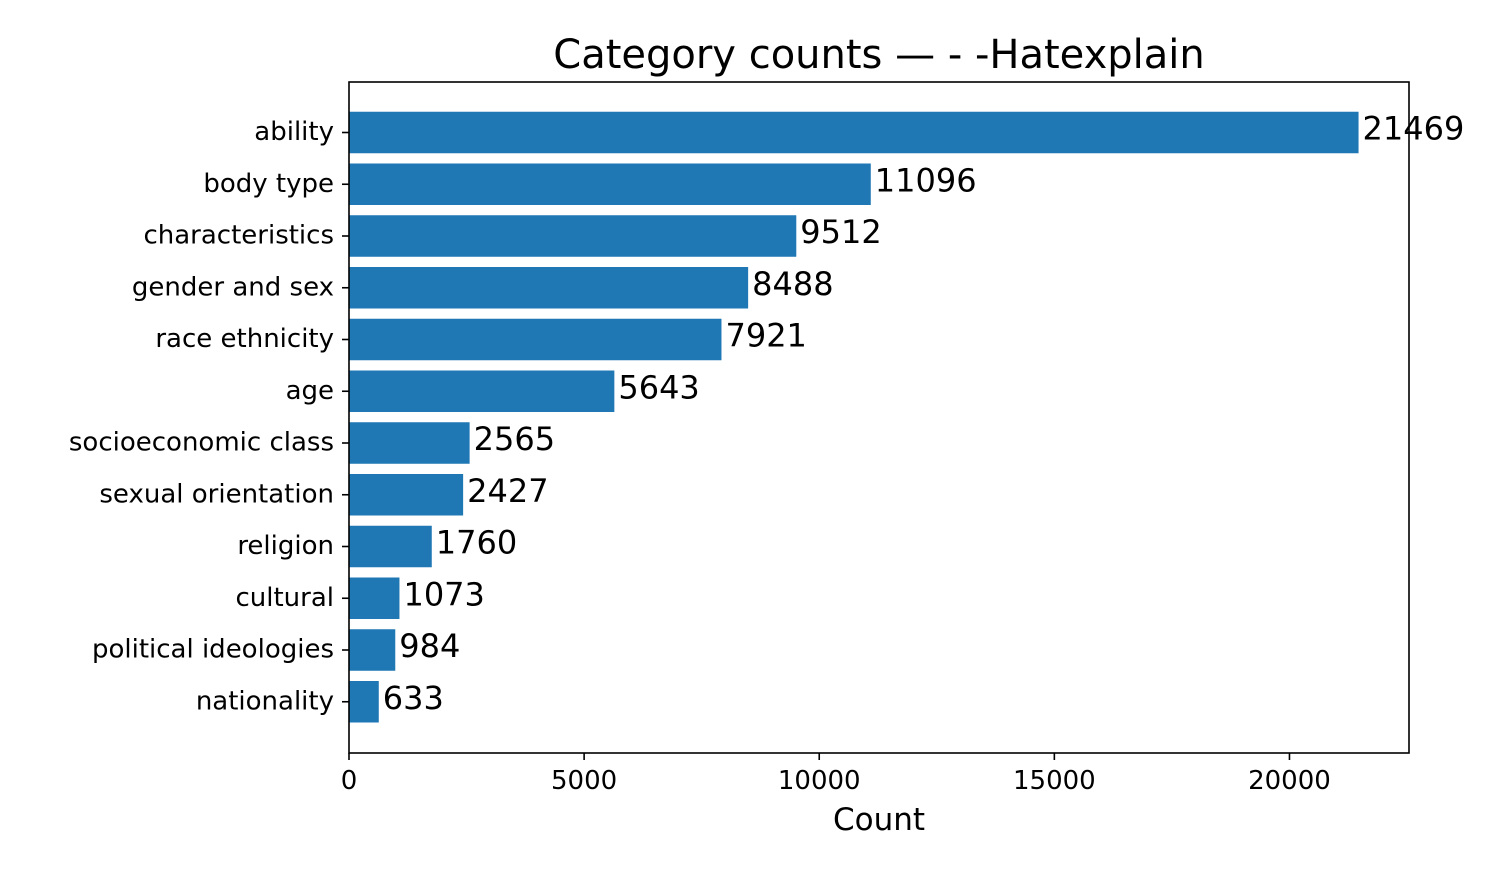 Image resolution: width=1500 pixels, height=870 pixels. I want to click on bar-nationality, so click(364, 702).